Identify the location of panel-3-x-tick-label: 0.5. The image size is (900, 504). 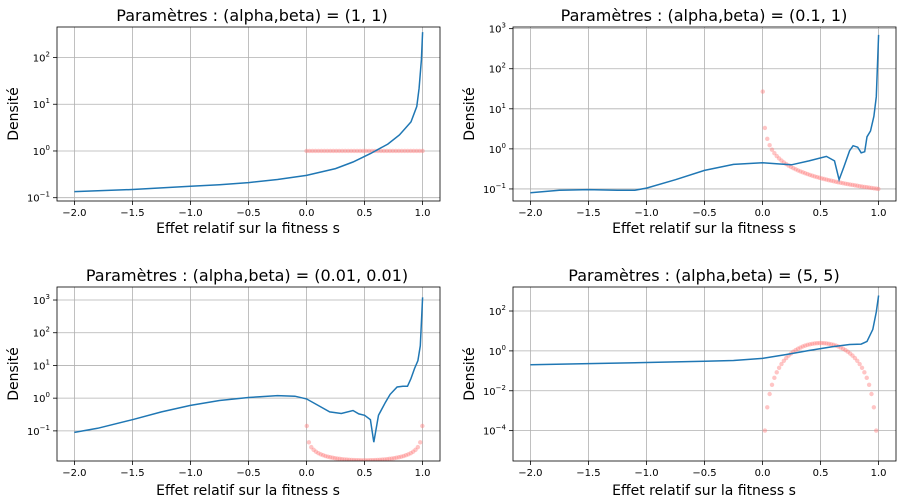
(365, 473).